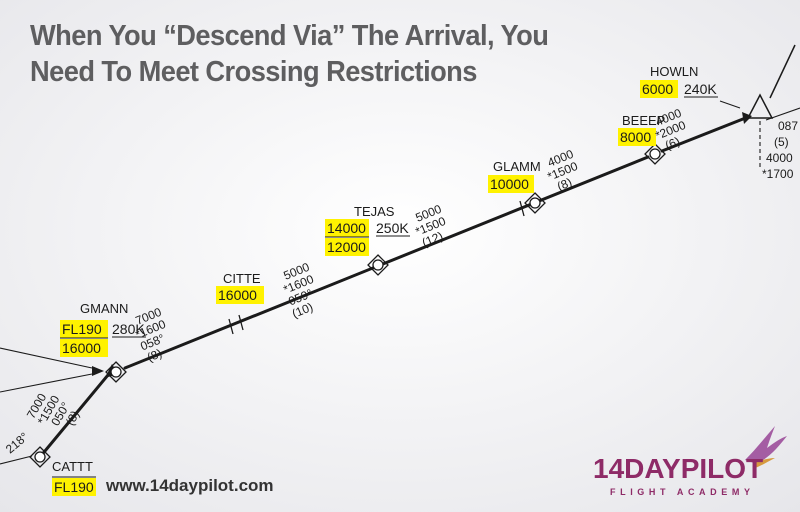 This screenshot has height=512, width=800. Describe the element at coordinates (253, 72) in the screenshot. I see `title-line-2: Need To Meet Crossing Restrictions` at that location.